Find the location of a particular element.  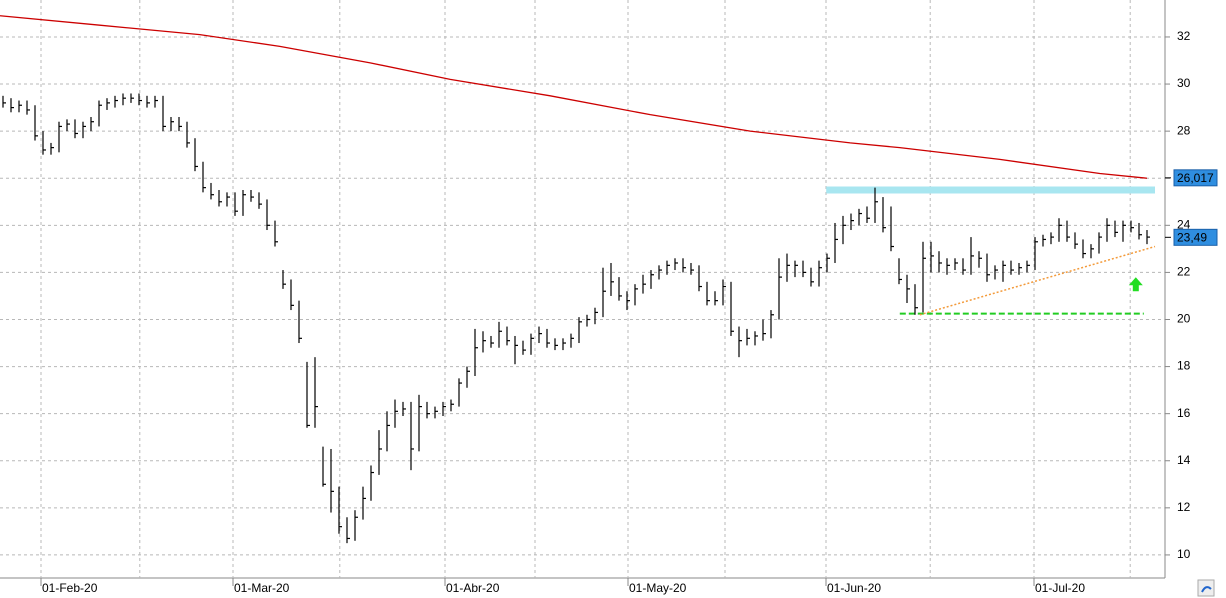

x-tick-label: 01-Mar-20 is located at coordinates (262, 588).